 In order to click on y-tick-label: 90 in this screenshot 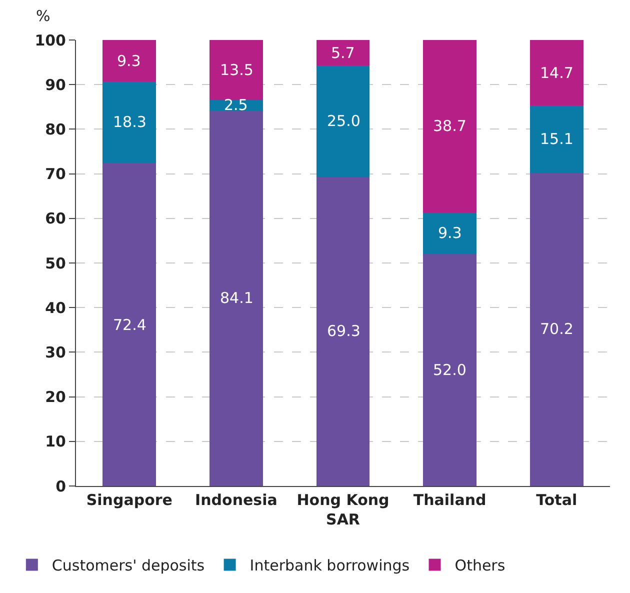, I will do `click(55, 85)`.